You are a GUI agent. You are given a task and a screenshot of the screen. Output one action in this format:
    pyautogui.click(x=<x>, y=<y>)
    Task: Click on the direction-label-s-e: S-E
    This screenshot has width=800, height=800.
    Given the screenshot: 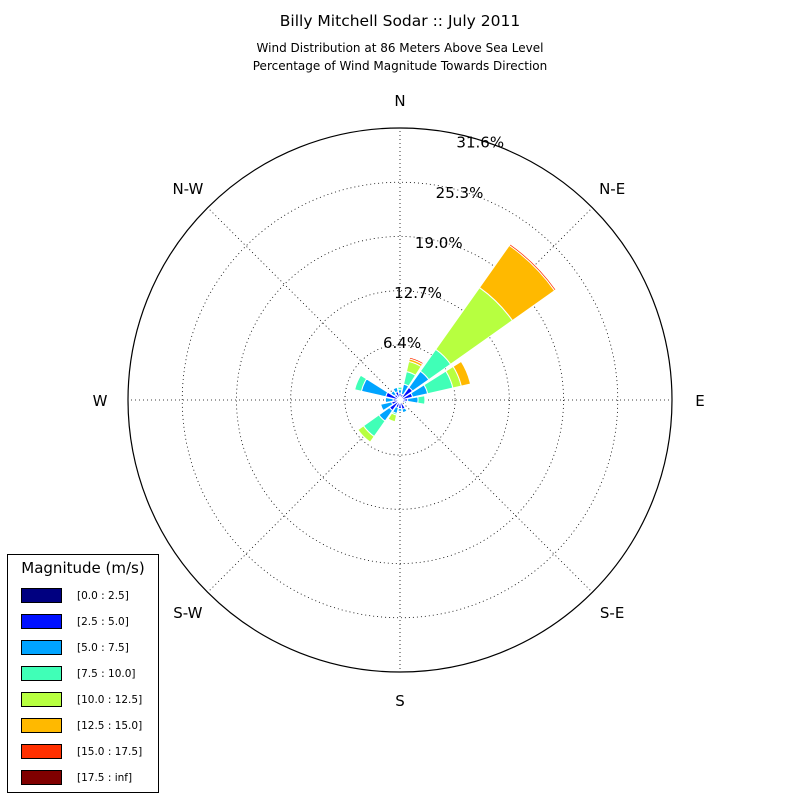 What is the action you would take?
    pyautogui.click(x=612, y=613)
    